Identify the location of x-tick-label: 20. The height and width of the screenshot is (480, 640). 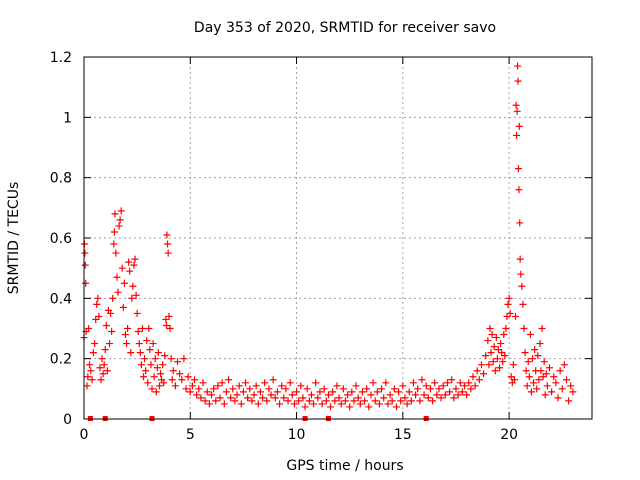
(509, 435).